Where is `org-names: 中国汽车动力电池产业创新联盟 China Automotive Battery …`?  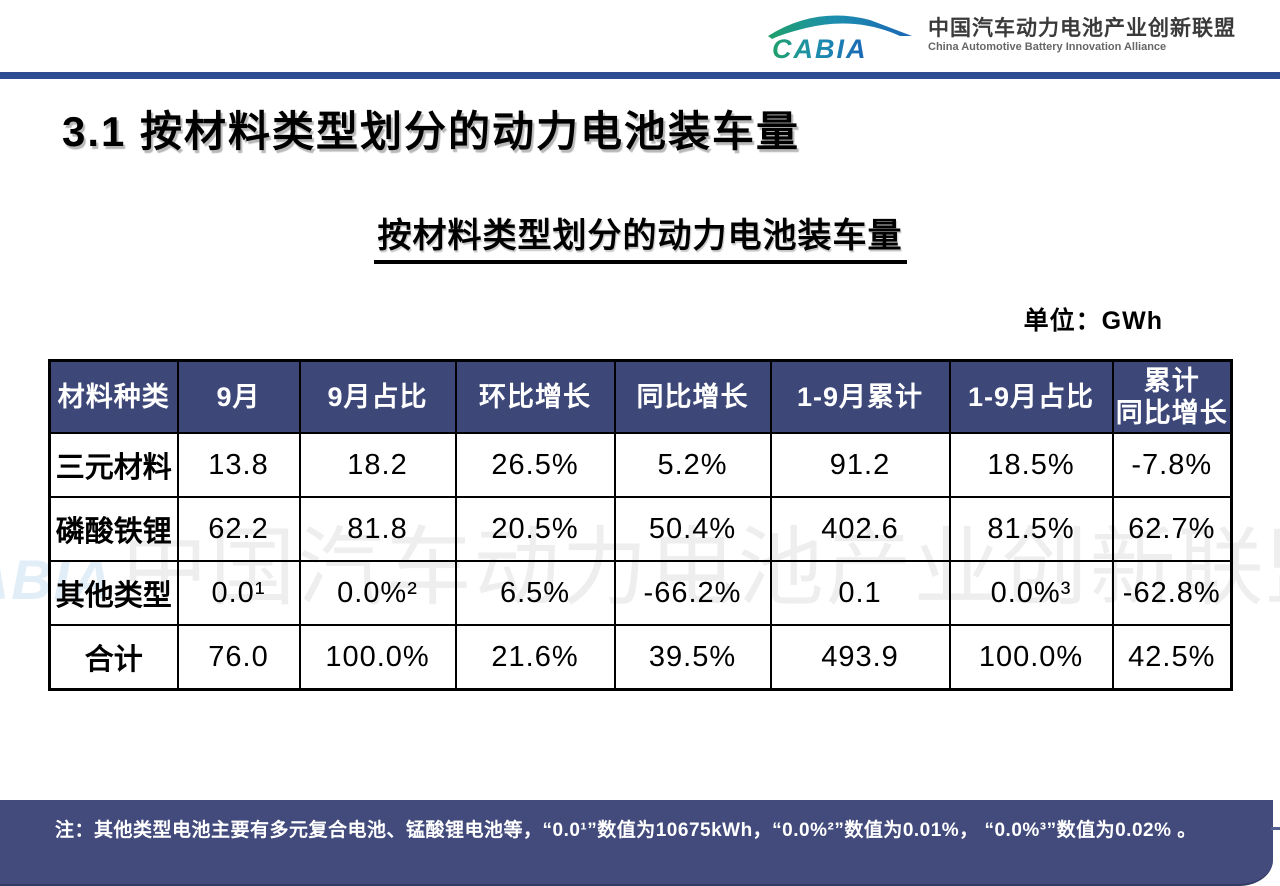 org-names: 中国汽车动力电池产业创新联盟 China Automotive Battery … is located at coordinates (1082, 35).